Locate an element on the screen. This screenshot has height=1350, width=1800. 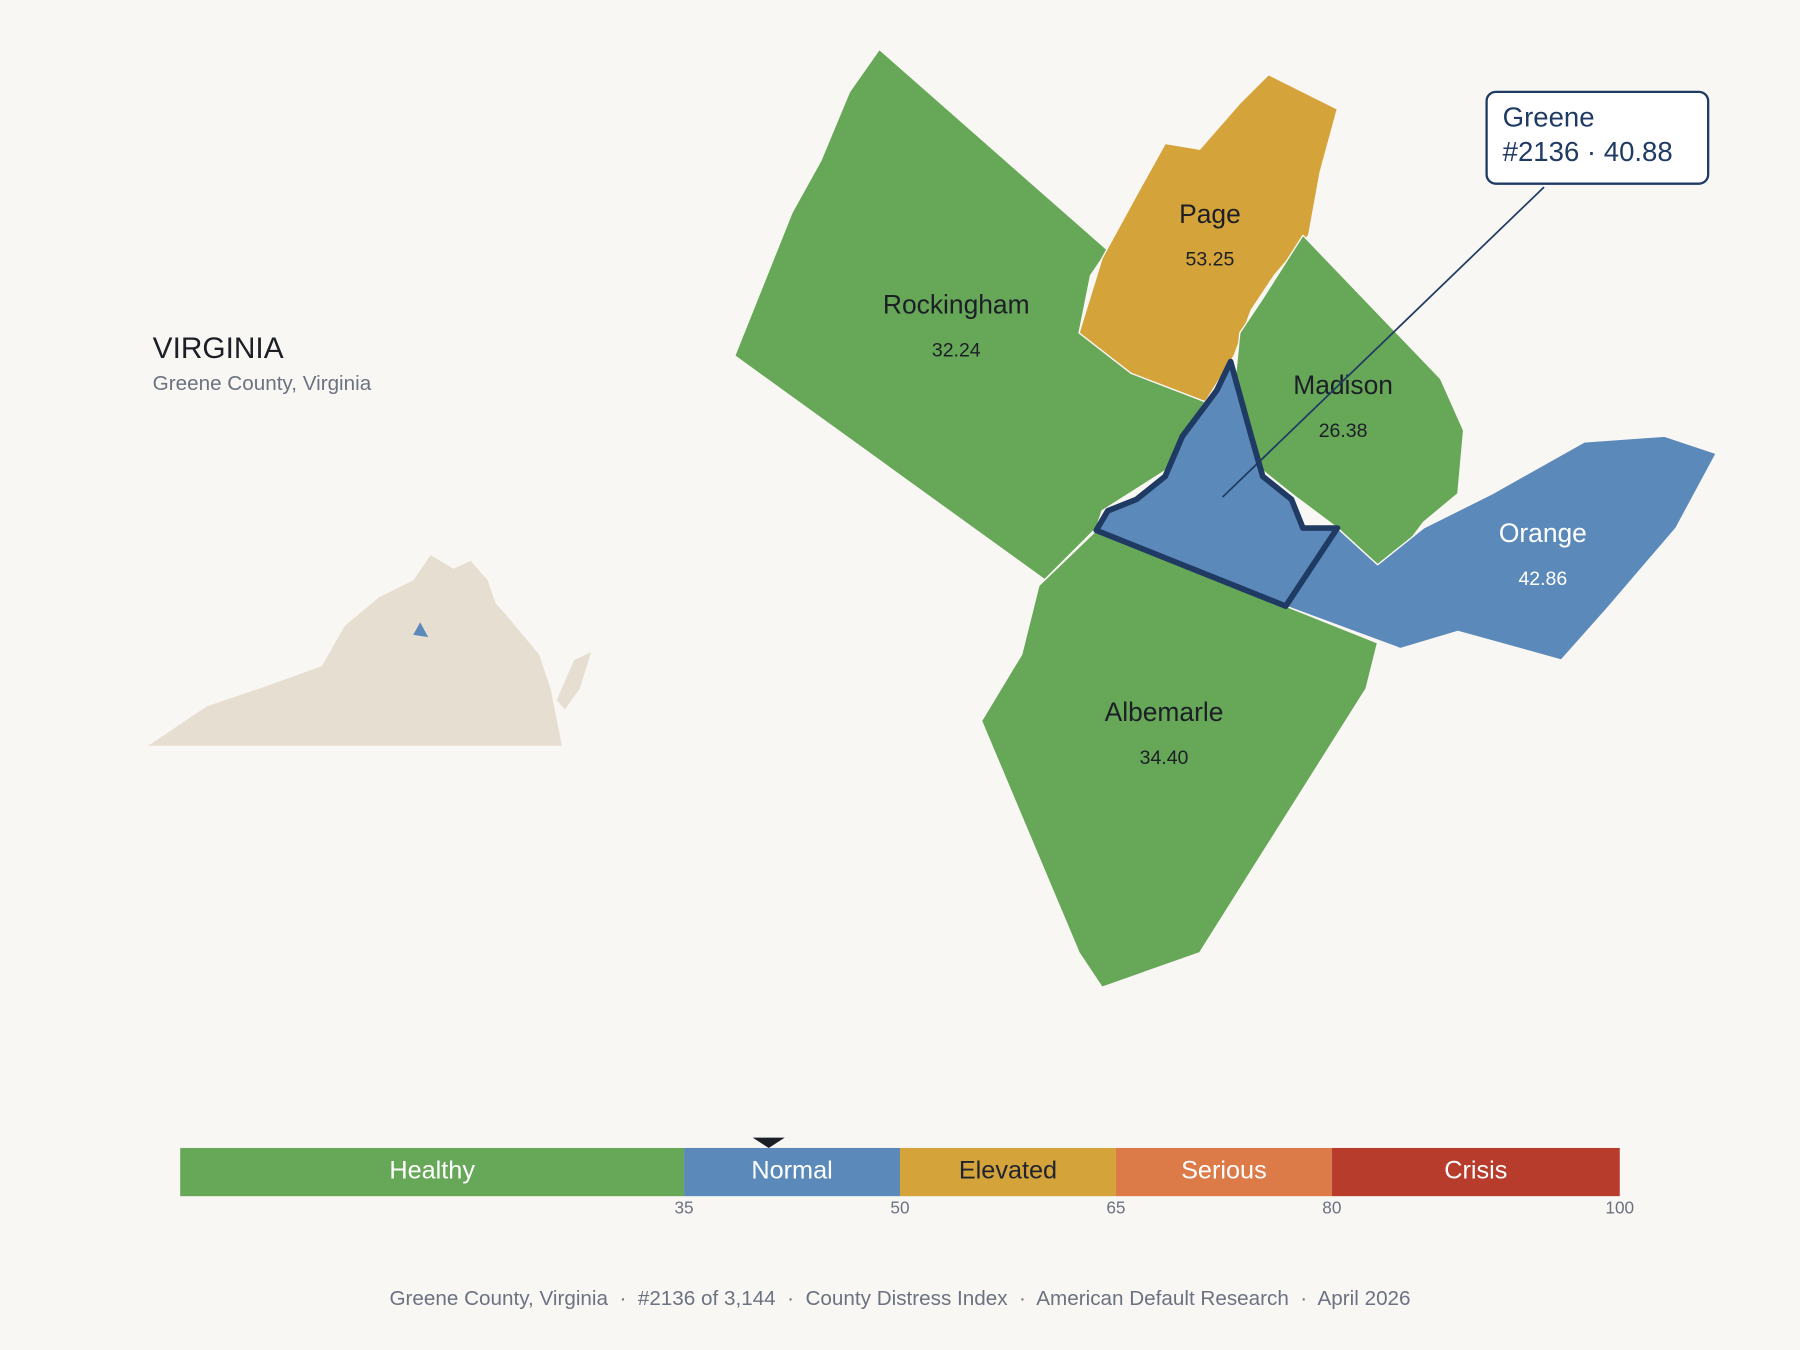
callout: Greene #2136 · 40.88 is located at coordinates (1465, 294).